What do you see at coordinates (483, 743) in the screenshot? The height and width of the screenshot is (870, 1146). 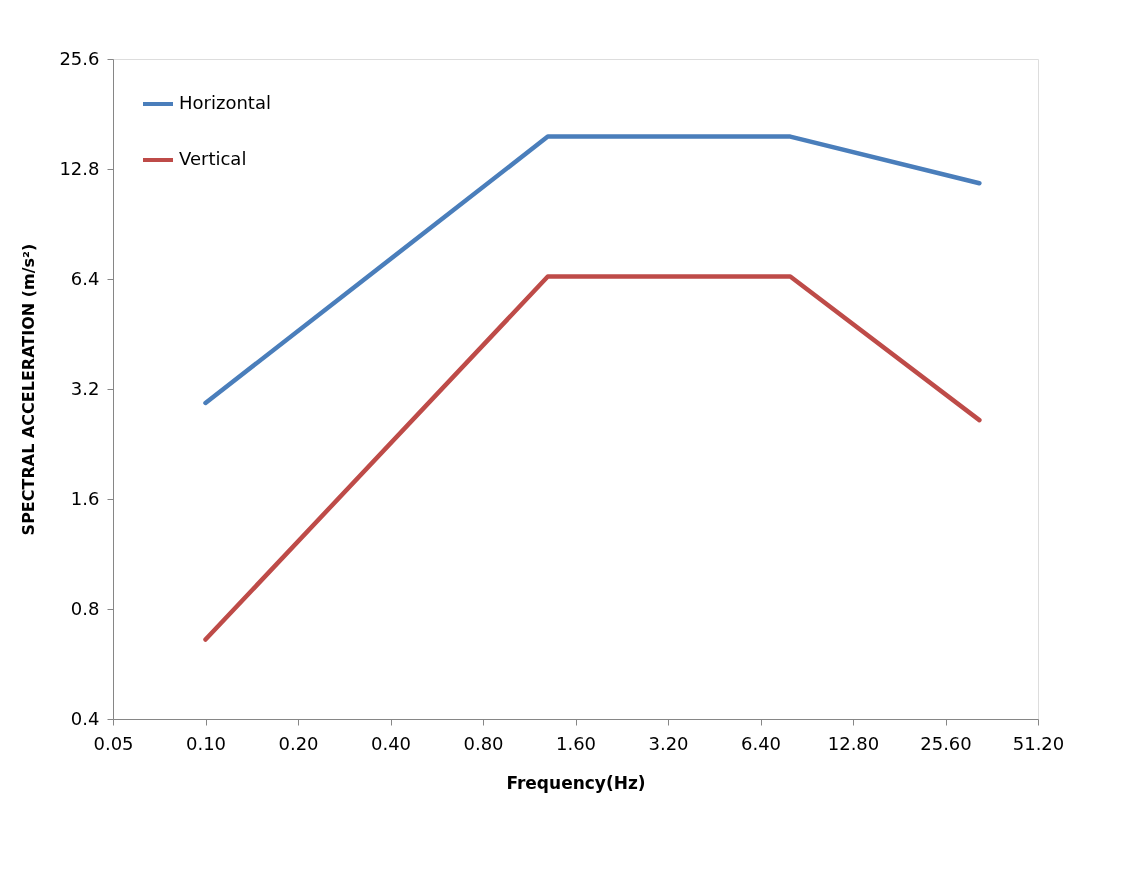 I see `x-tick-label: 0.80` at bounding box center [483, 743].